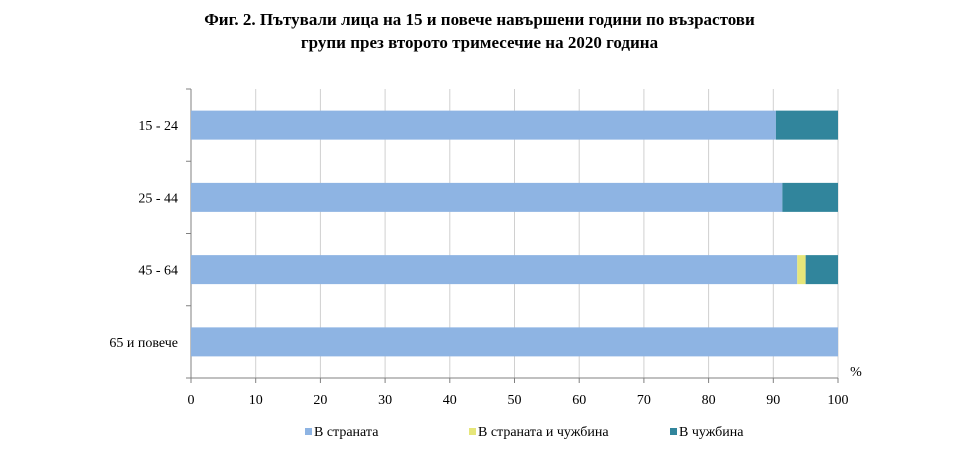  I want to click on x-tick-label: 70, so click(644, 400).